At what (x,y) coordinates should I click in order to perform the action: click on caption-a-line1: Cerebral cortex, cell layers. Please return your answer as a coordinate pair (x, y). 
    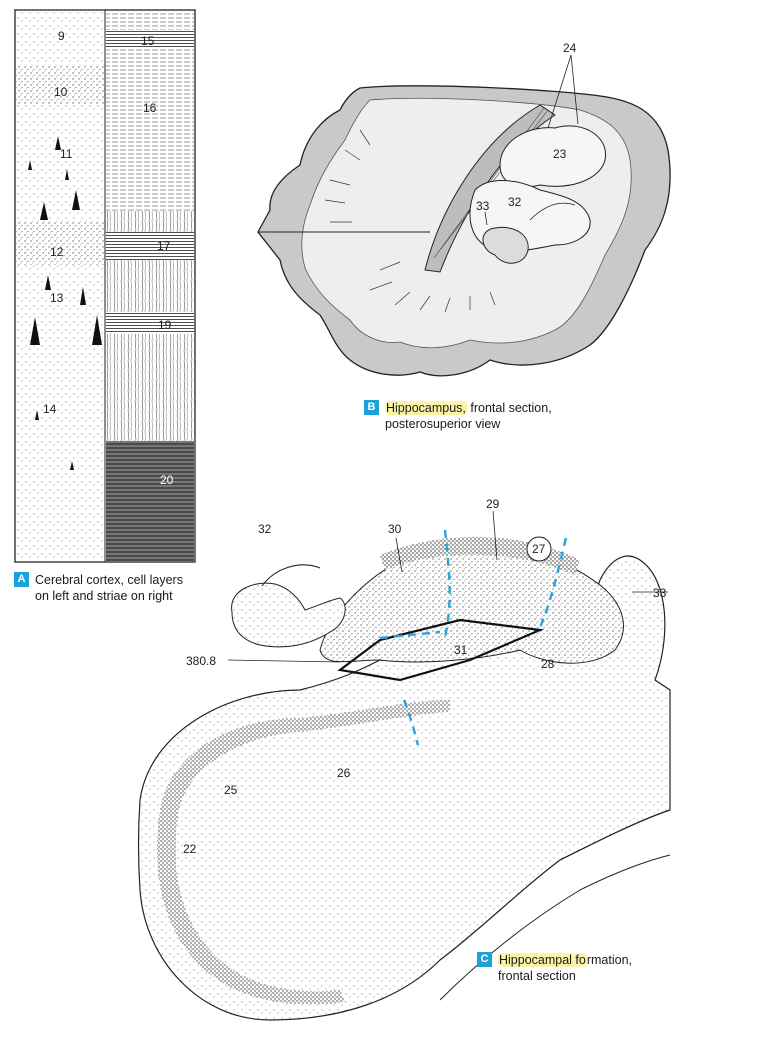
    Looking at the image, I should click on (109, 580).